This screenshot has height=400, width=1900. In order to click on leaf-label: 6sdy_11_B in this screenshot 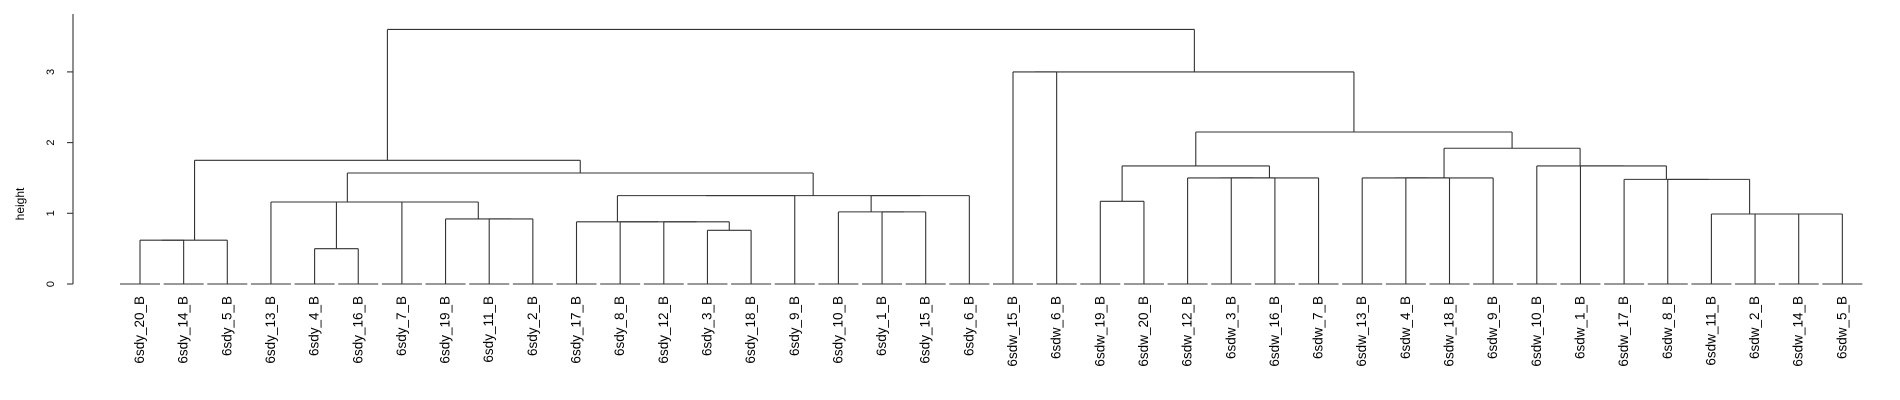, I will do `click(488, 329)`.